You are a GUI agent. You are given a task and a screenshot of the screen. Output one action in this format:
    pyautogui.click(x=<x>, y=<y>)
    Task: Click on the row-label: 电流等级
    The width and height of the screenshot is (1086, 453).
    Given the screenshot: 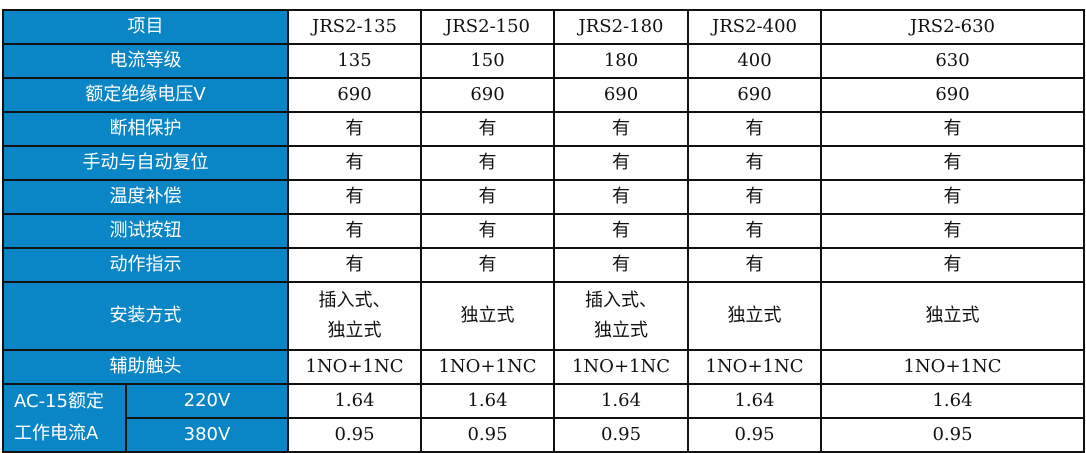 What is the action you would take?
    pyautogui.click(x=145, y=61)
    